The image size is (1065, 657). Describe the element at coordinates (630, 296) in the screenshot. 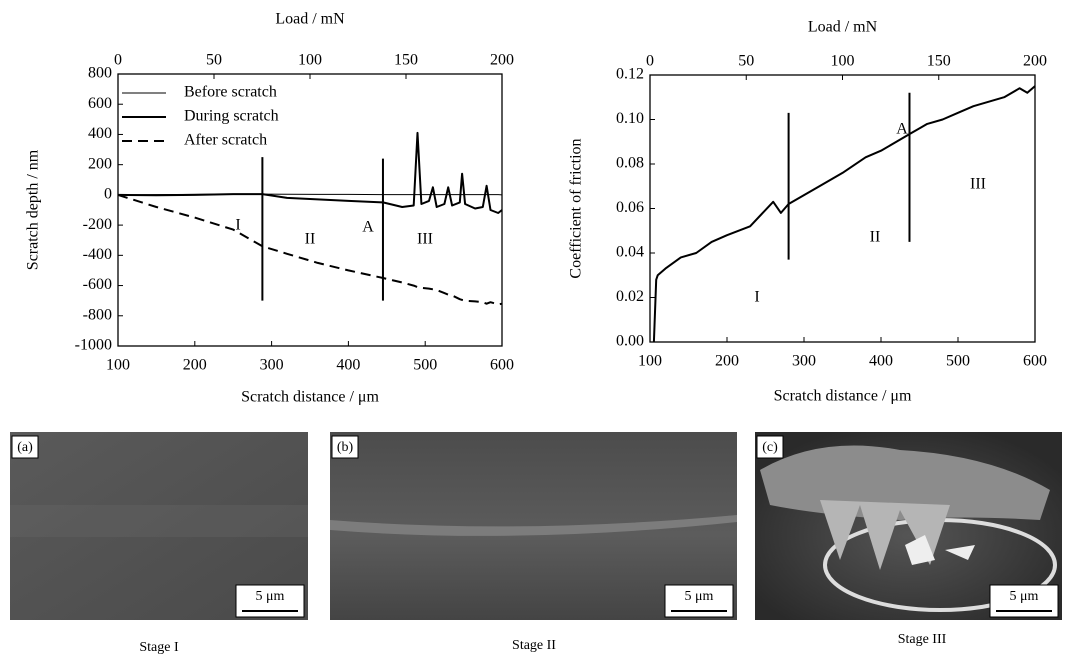

I see `y-tick-label: 0.02` at that location.